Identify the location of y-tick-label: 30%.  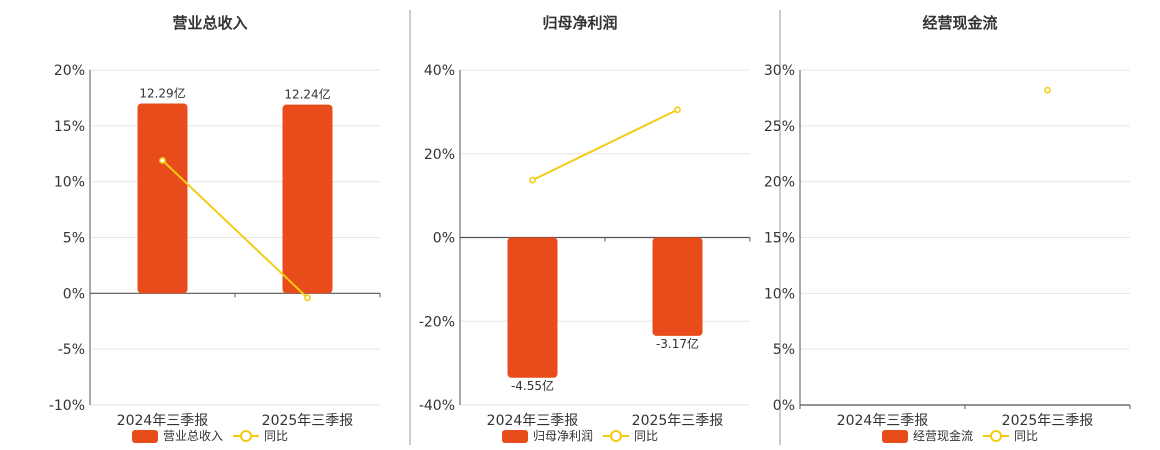
(779, 71).